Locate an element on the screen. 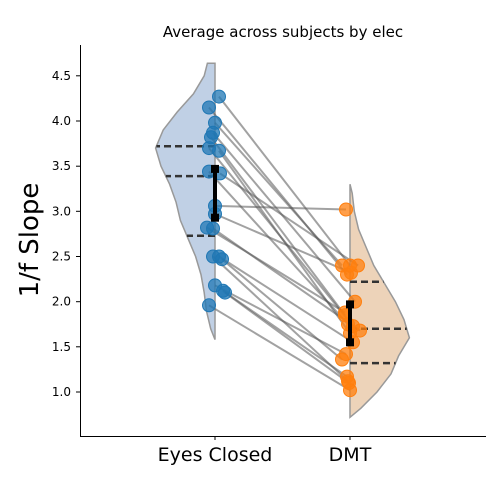 Image resolution: width=500 pixels, height=500 pixels. errorbar-layer is located at coordinates (282, 255).